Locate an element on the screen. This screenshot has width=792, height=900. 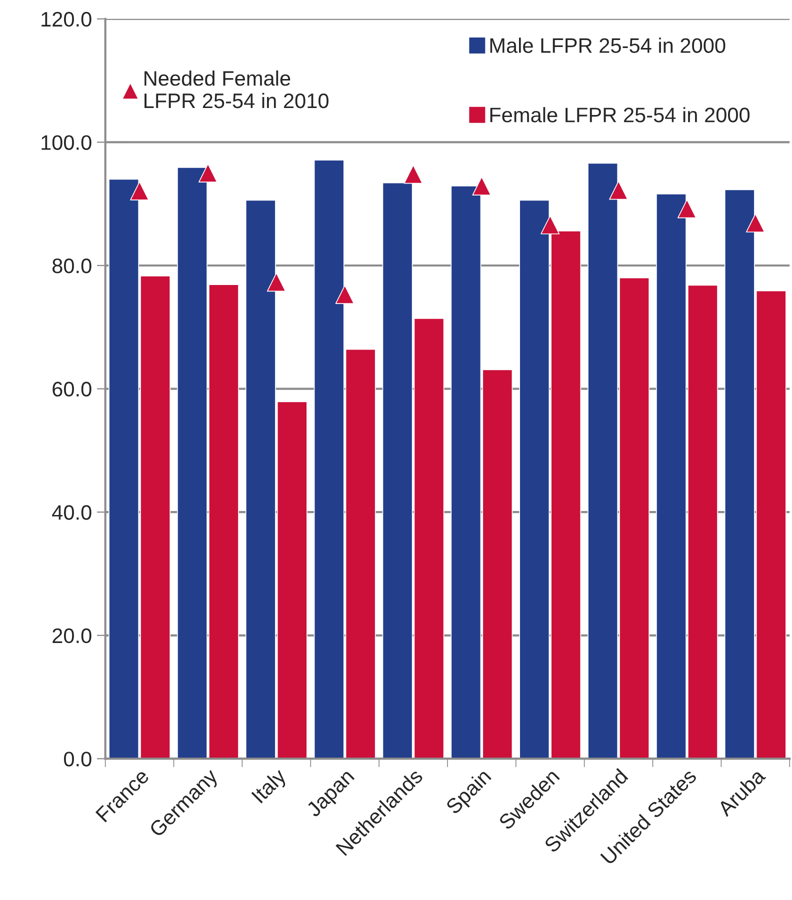
y-tick-label: 120.0 is located at coordinates (67, 19).